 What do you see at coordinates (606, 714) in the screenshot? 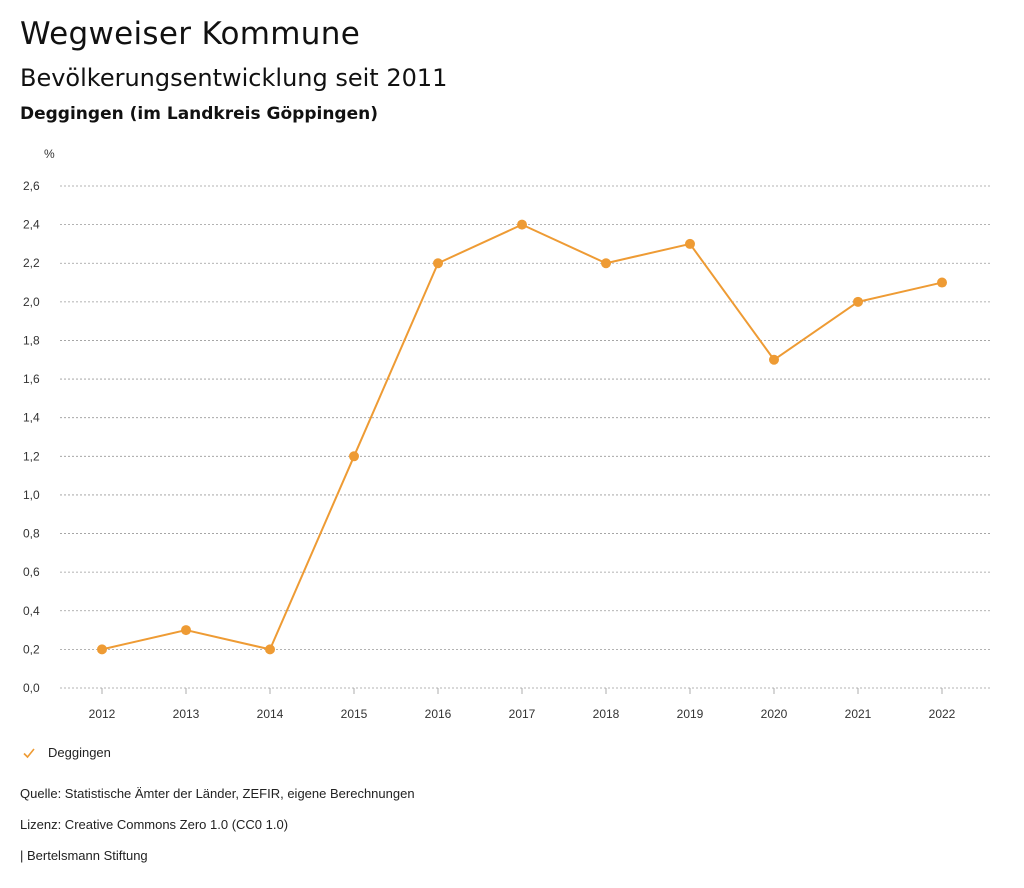
I see `x-tick-label: 2018` at bounding box center [606, 714].